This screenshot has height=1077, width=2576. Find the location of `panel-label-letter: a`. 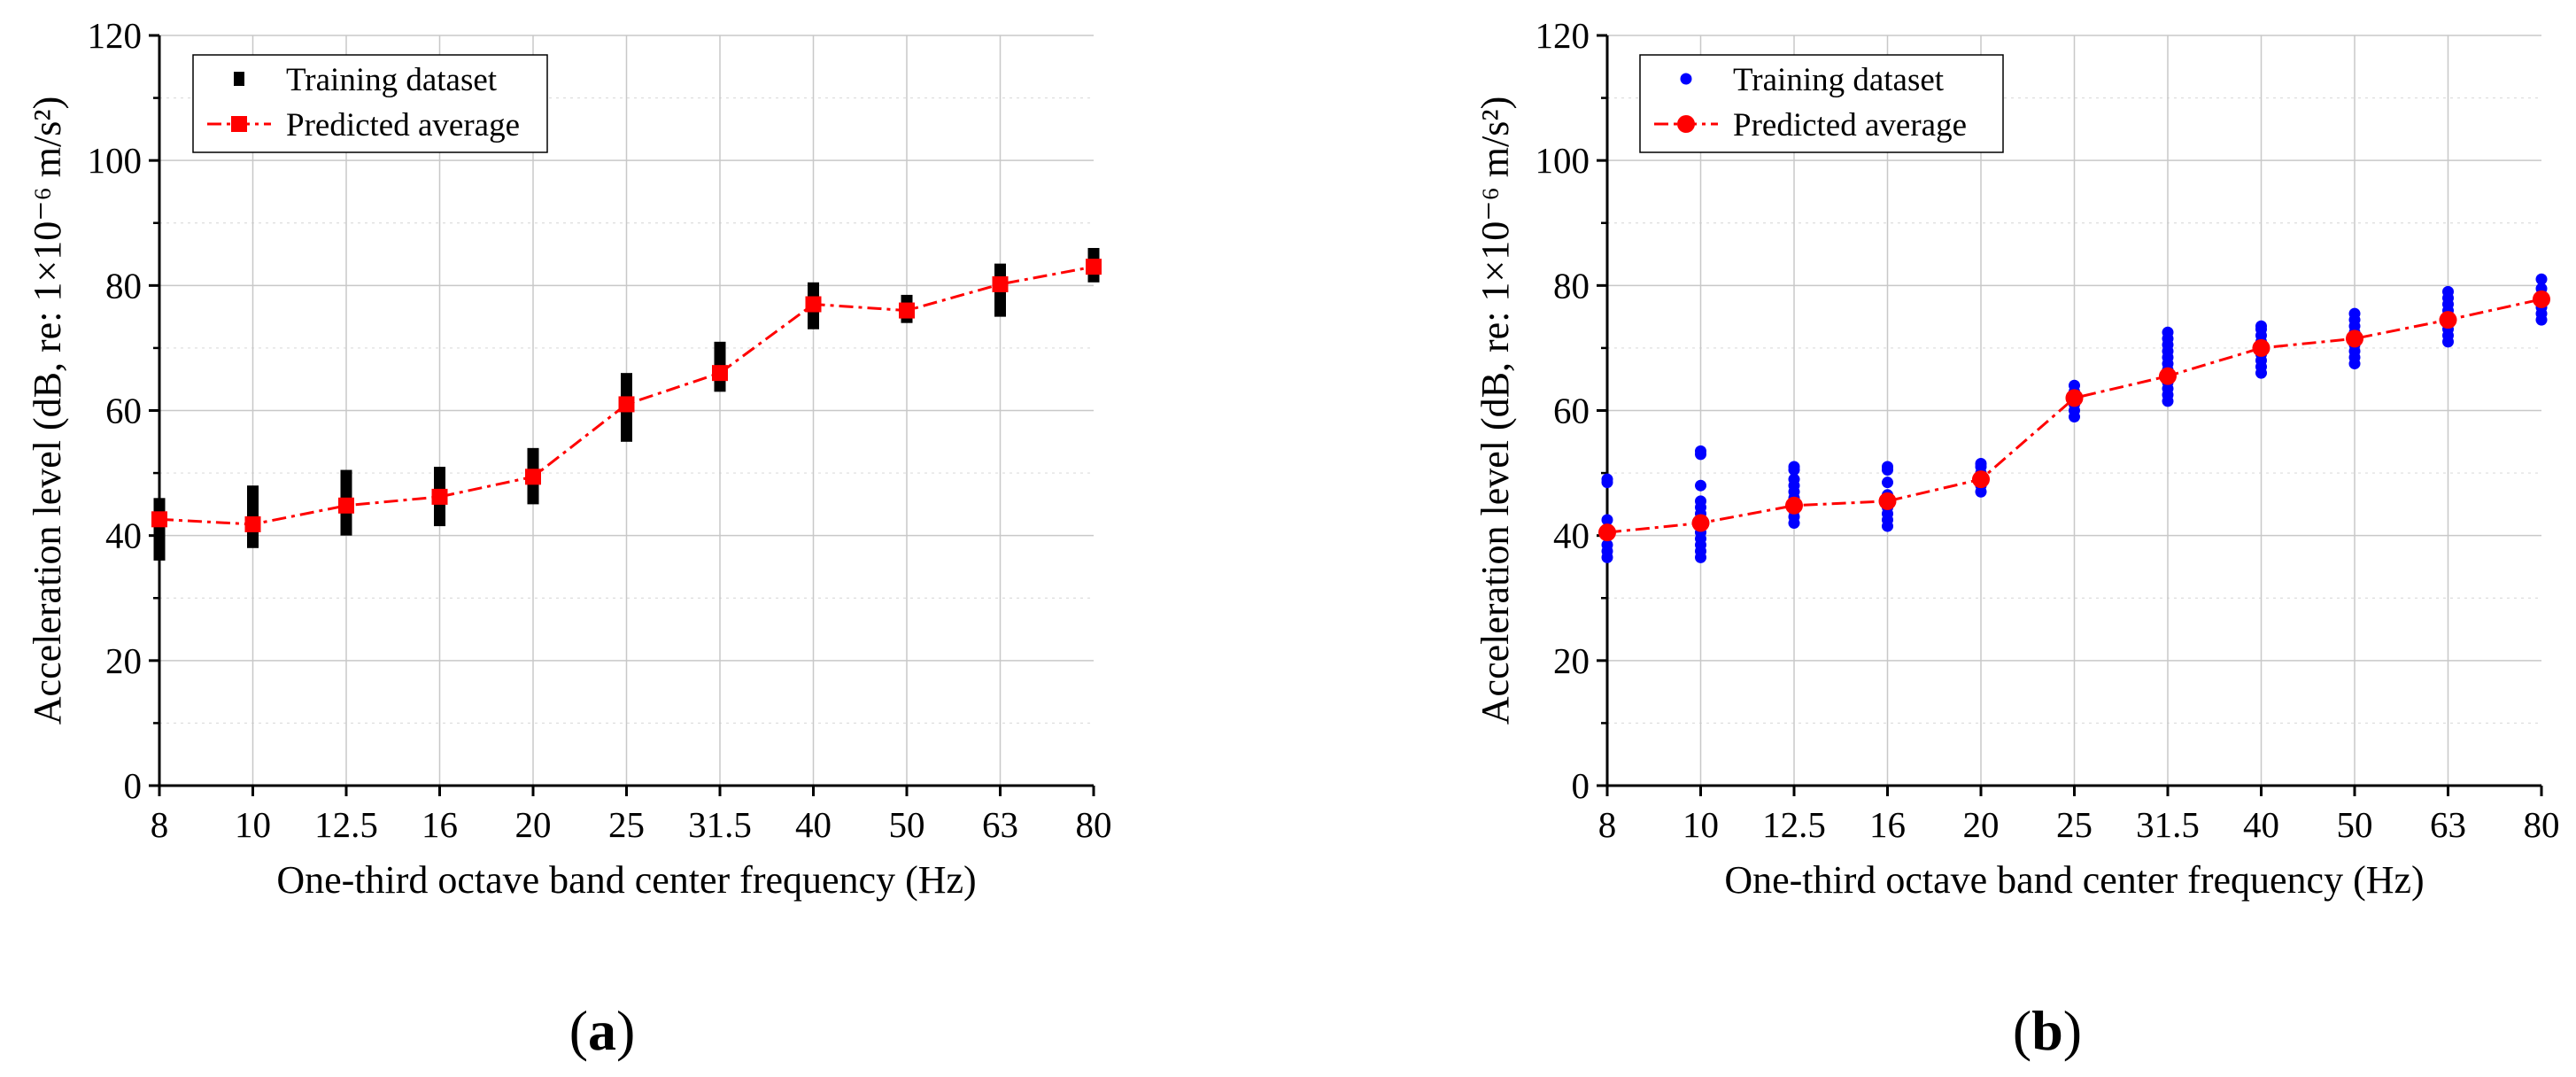

panel-label-letter: a is located at coordinates (602, 1030).